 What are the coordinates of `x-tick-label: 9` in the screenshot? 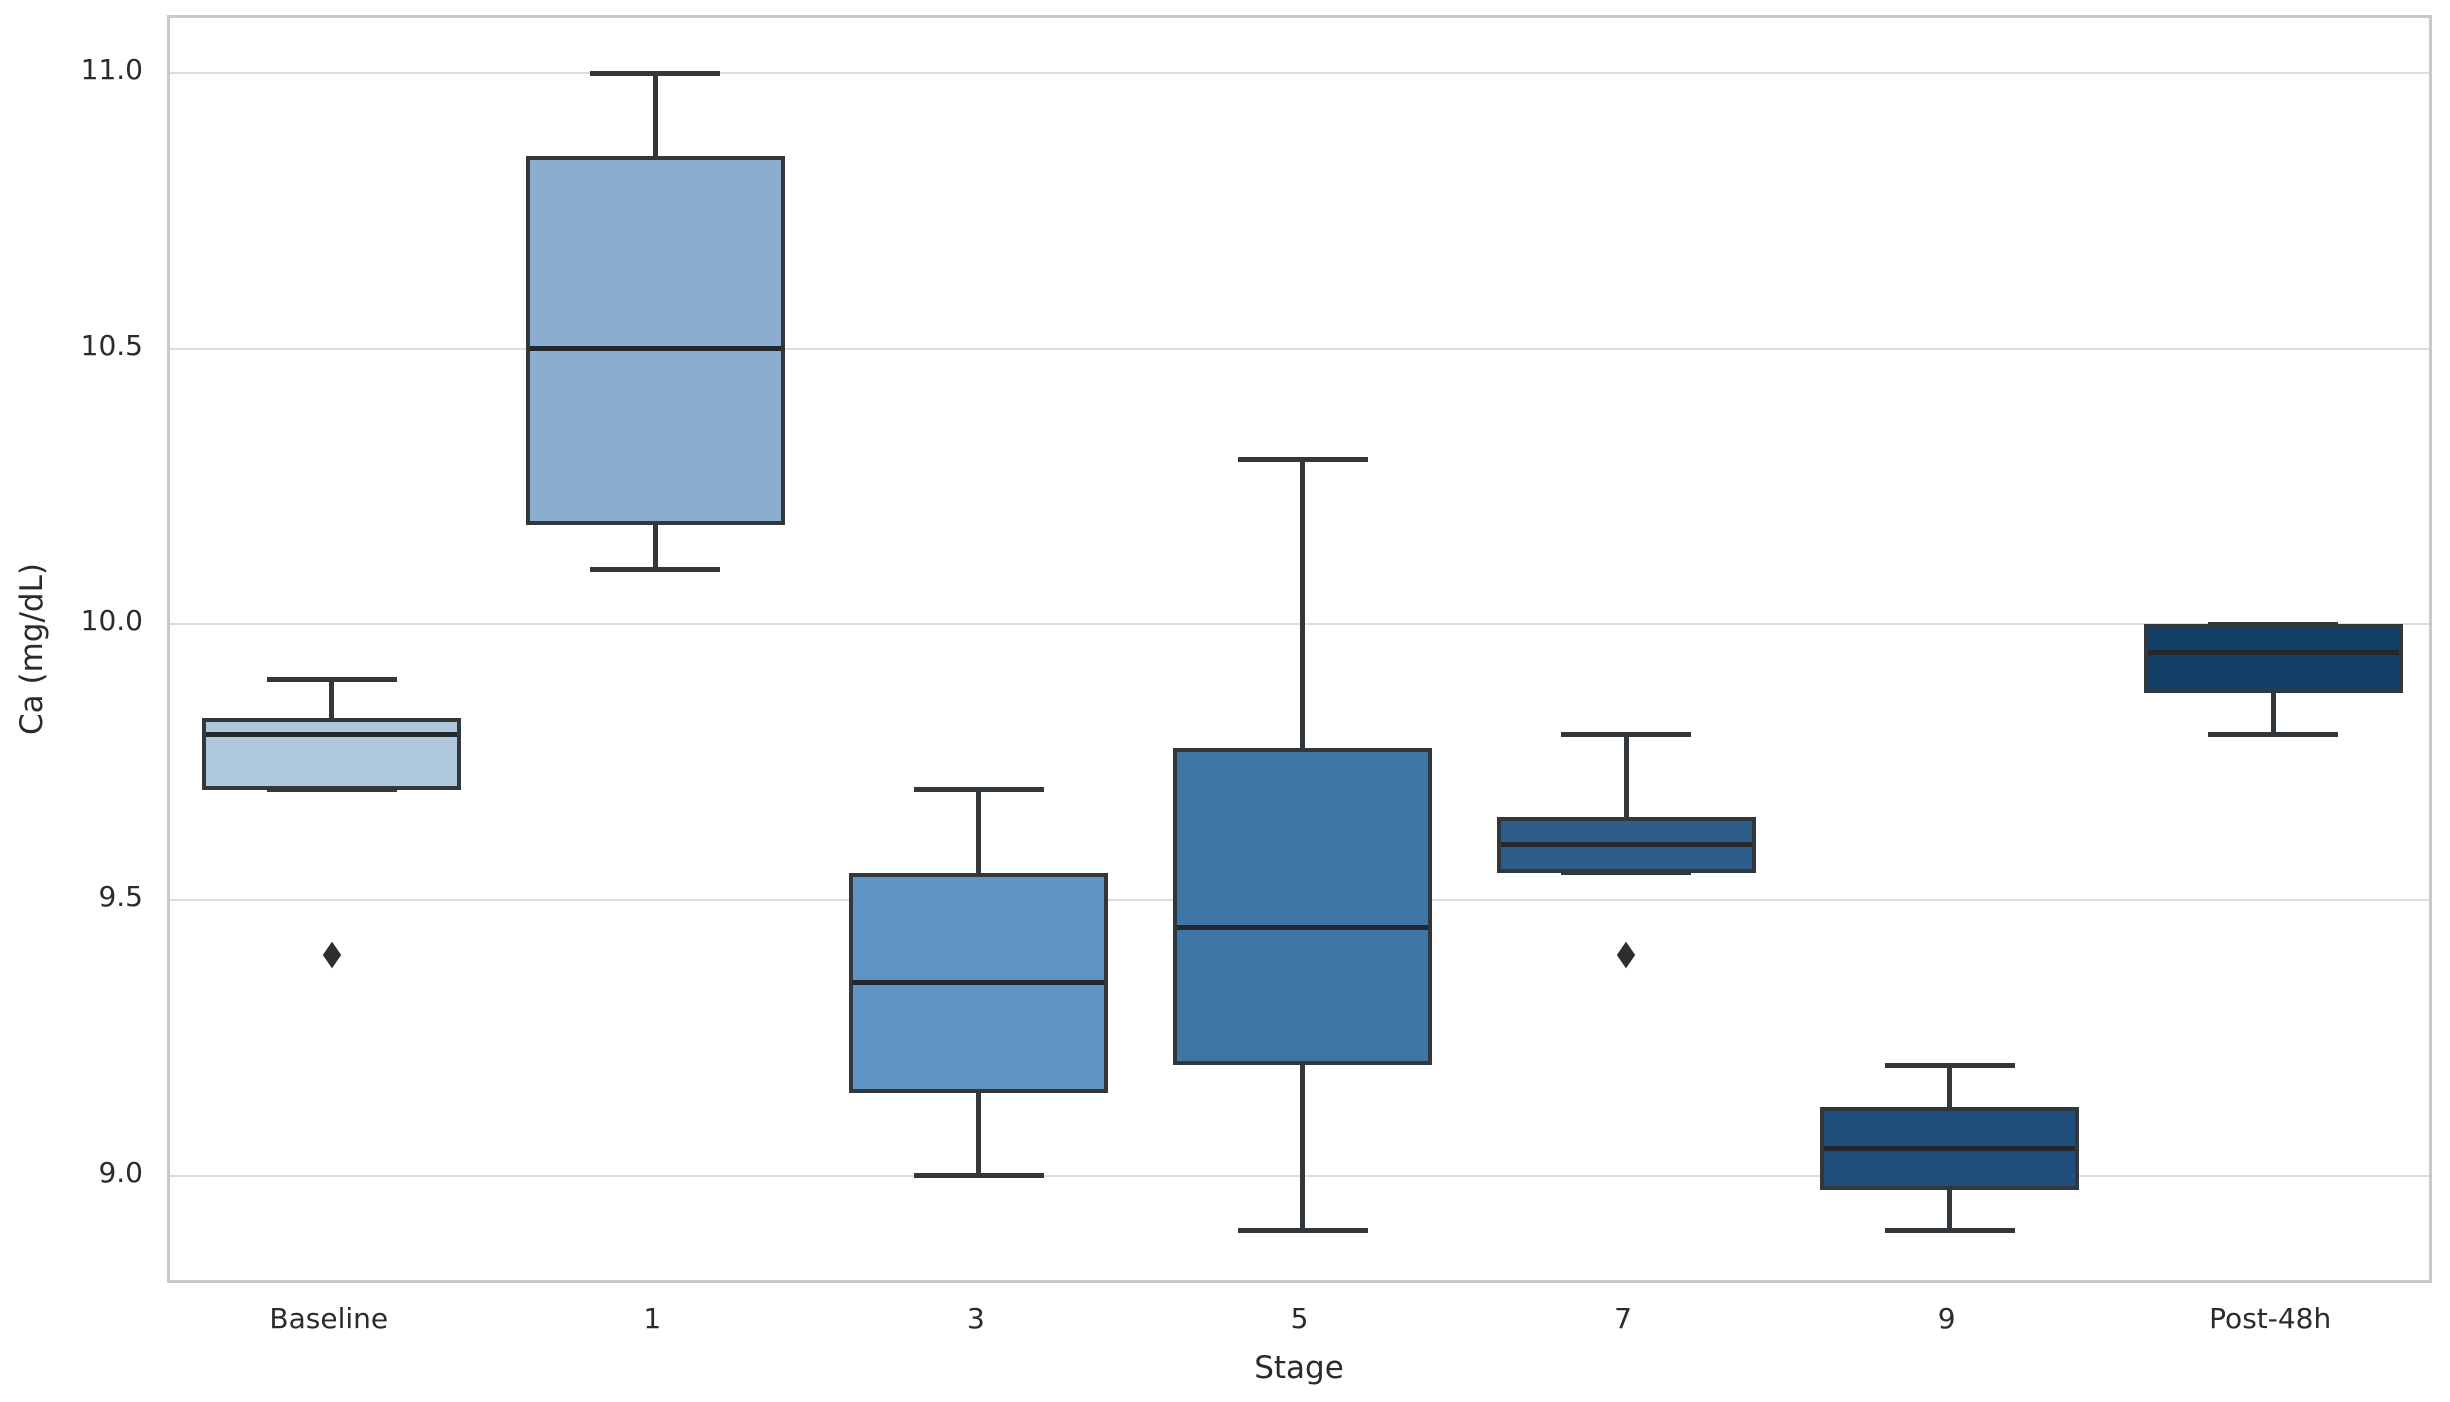 It's located at (1946, 1318).